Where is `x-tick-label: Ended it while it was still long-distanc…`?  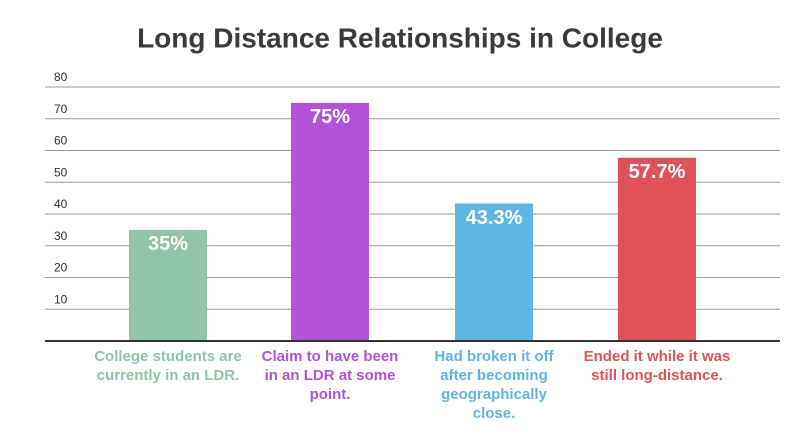 x-tick-label: Ended it while it was still long-distanc… is located at coordinates (657, 366).